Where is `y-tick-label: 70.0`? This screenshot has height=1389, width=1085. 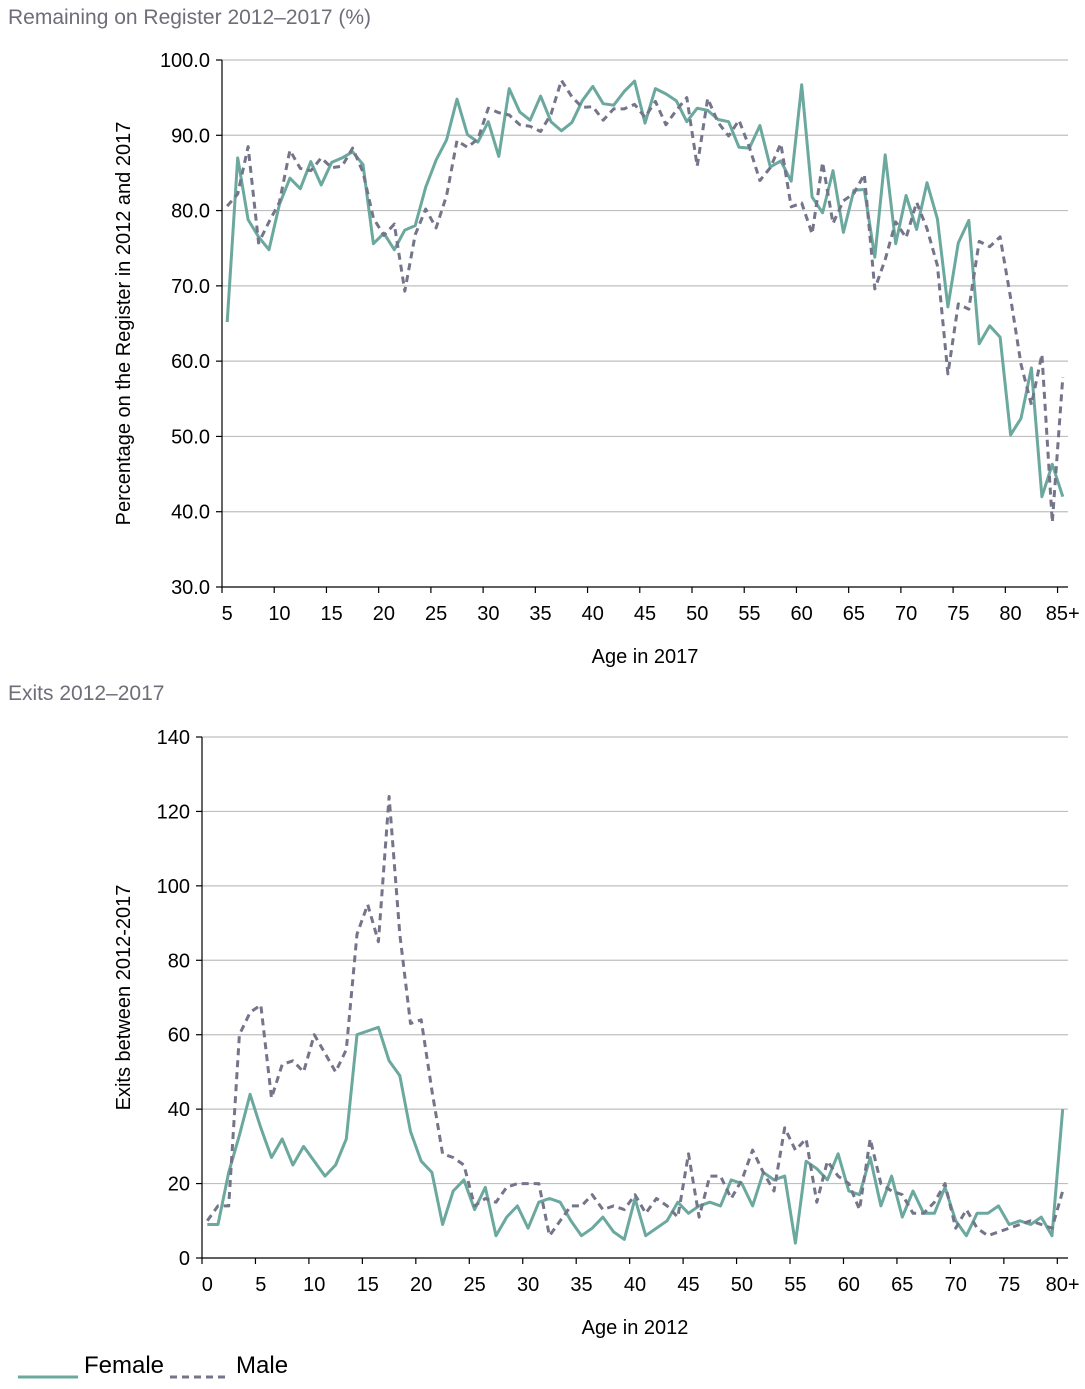 y-tick-label: 70.0 is located at coordinates (190, 287).